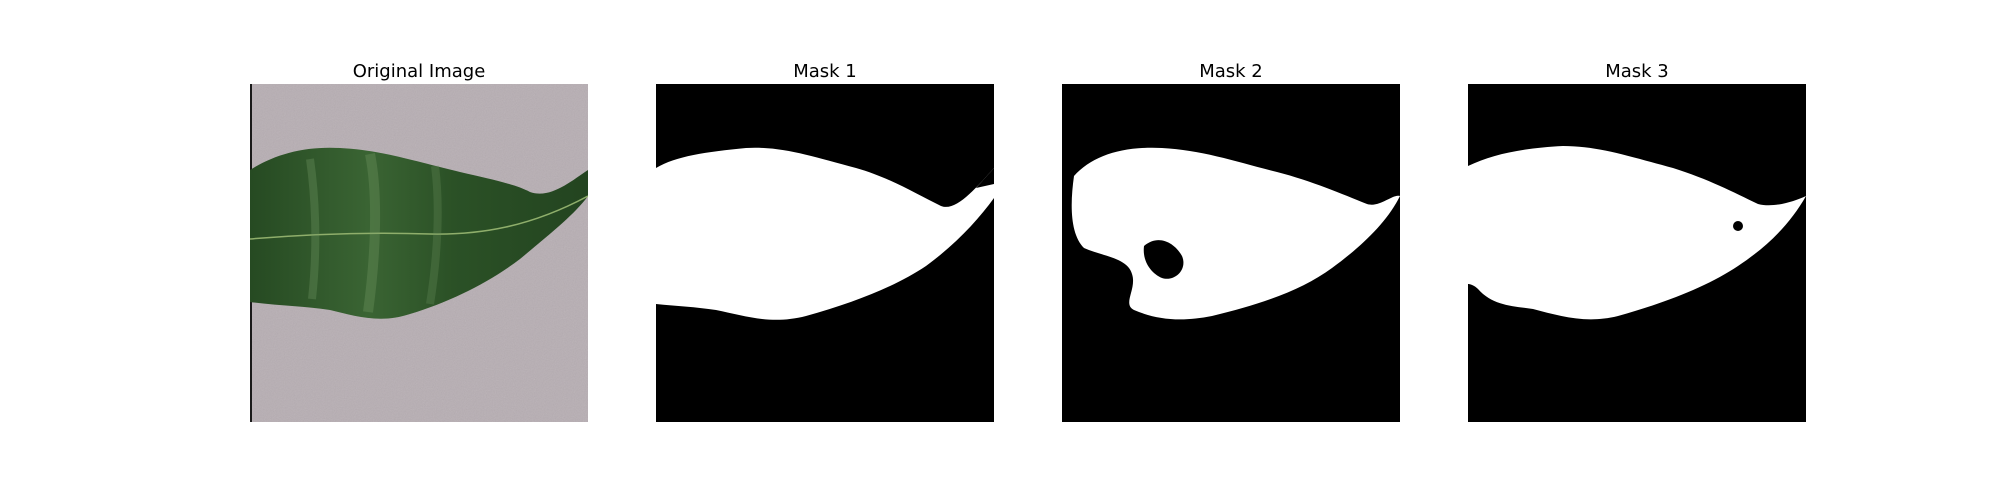 The width and height of the screenshot is (2000, 500). What do you see at coordinates (1231, 71) in the screenshot?
I see `panel-title: Mask 2` at bounding box center [1231, 71].